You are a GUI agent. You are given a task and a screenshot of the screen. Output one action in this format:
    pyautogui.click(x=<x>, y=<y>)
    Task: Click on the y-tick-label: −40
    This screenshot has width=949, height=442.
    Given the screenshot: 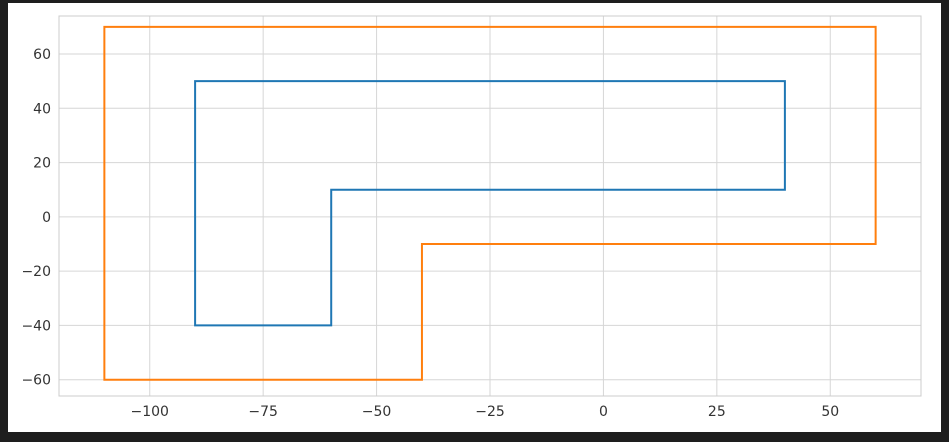 What is the action you would take?
    pyautogui.click(x=36, y=326)
    